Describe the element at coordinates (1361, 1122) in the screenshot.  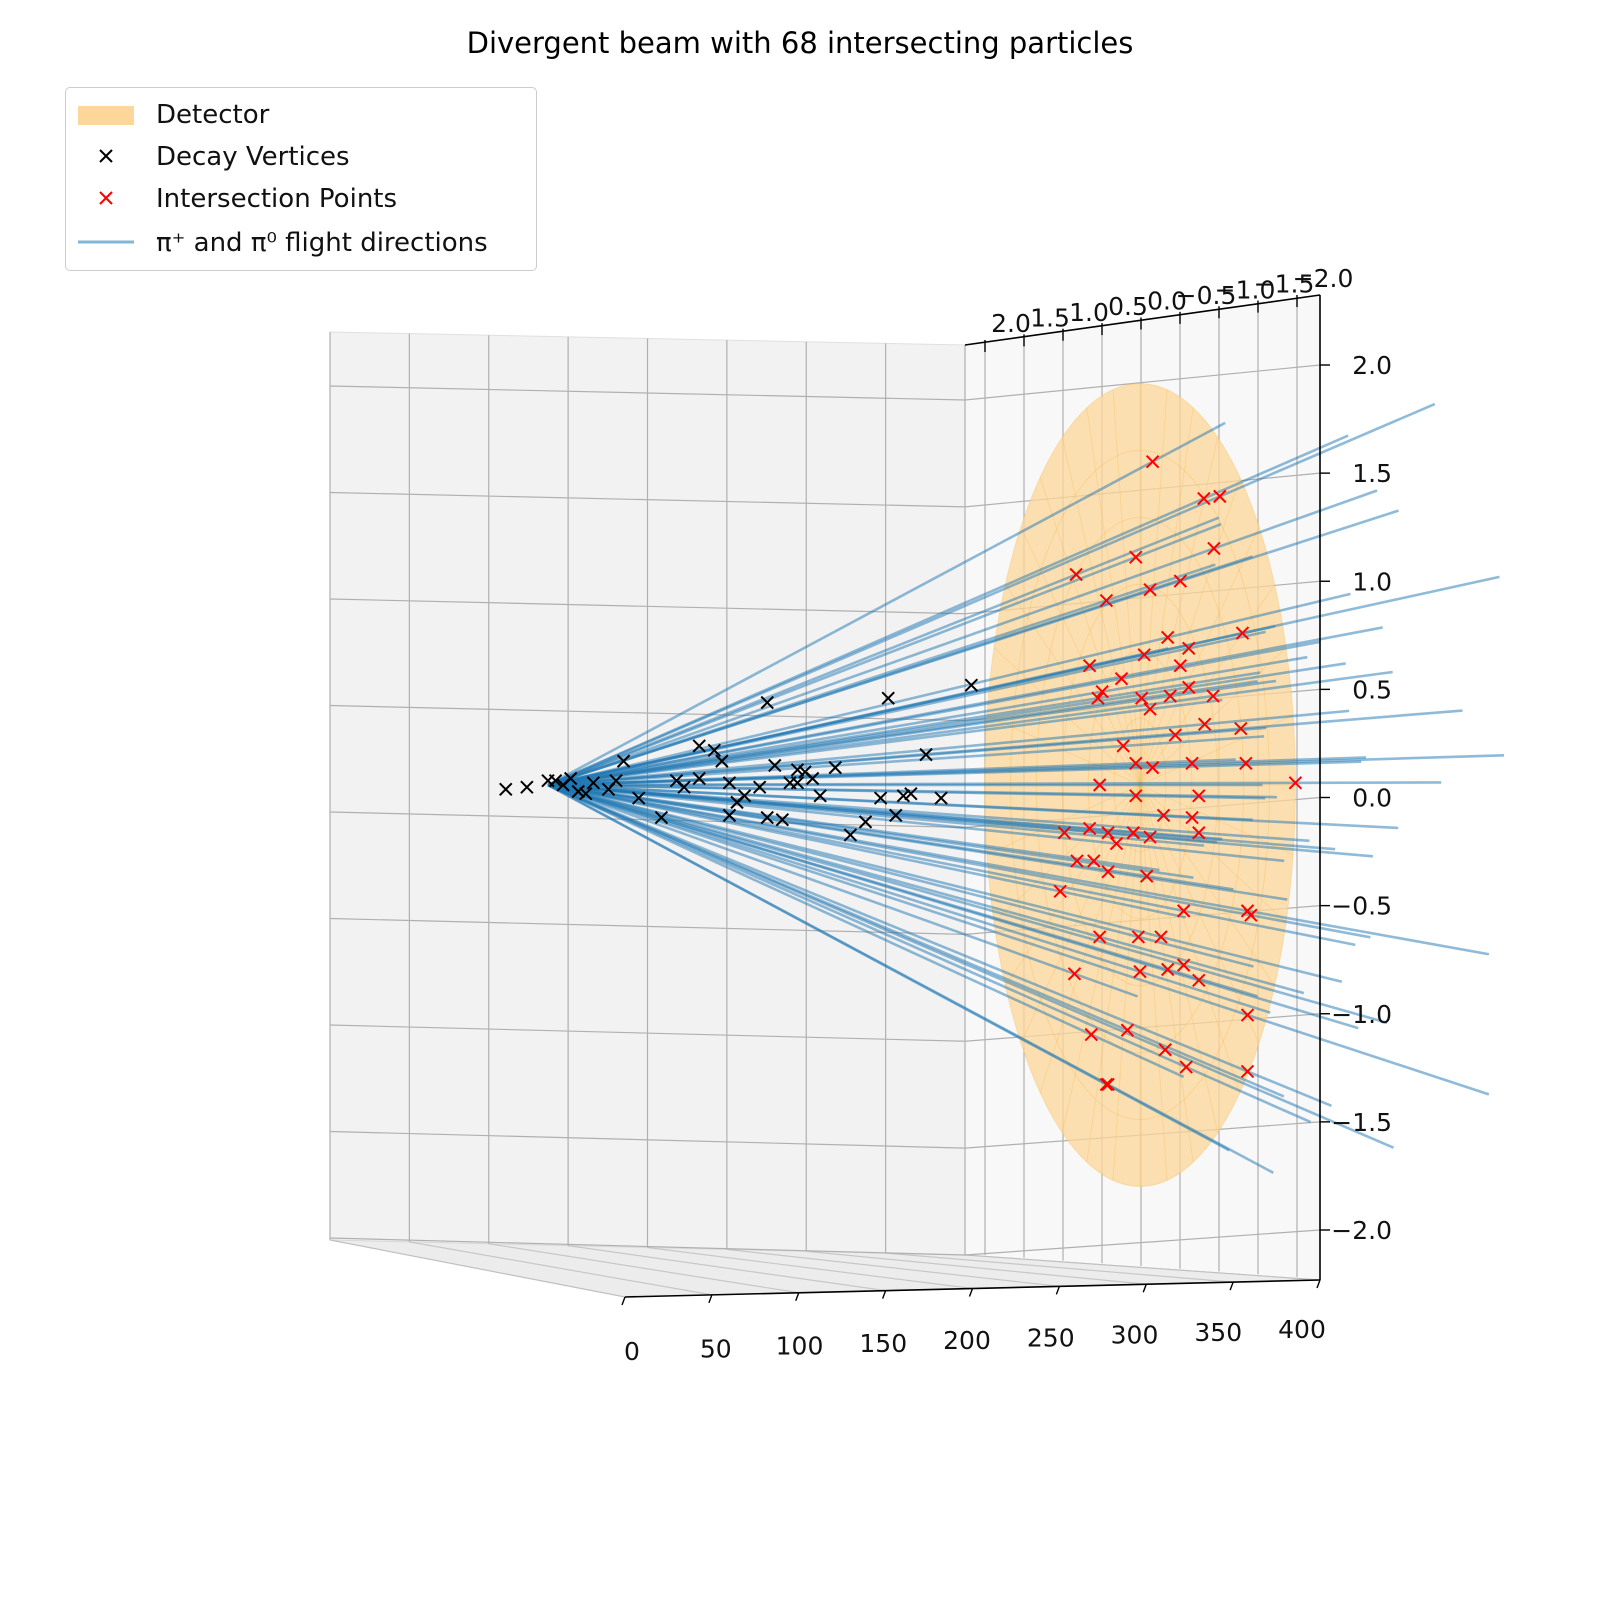
I see `z-tick-label: −1.5` at that location.